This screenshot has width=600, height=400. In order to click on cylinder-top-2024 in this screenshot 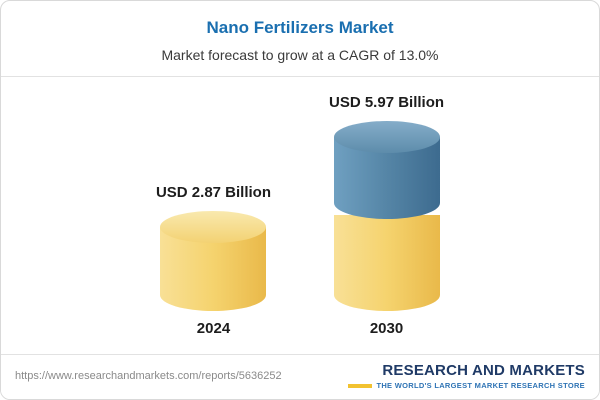, I will do `click(213, 227)`.